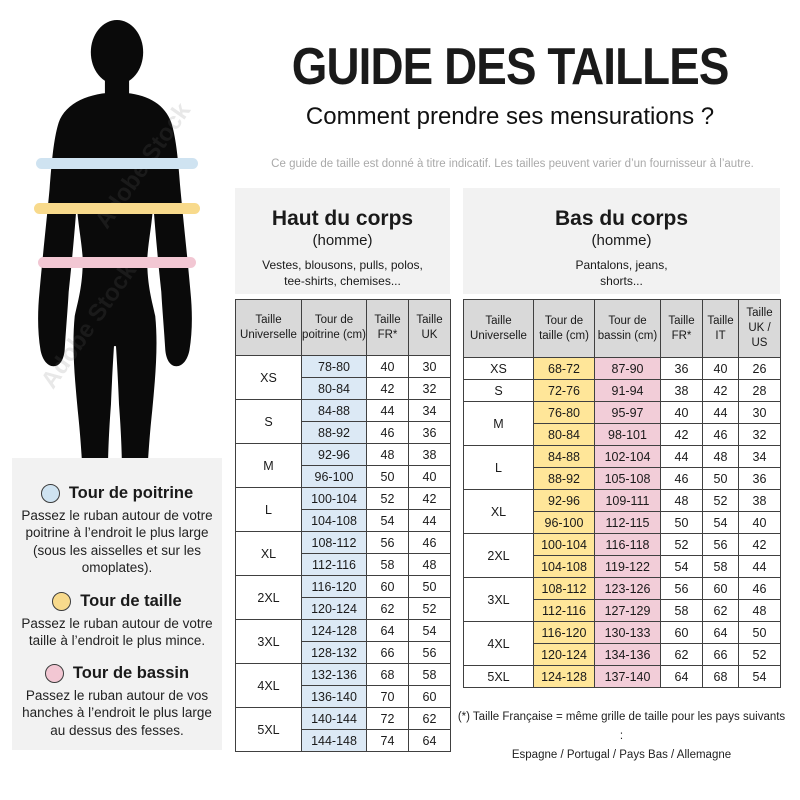 This screenshot has height=800, width=800. Describe the element at coordinates (564, 328) in the screenshot. I see `column-header: Tour de taille (cm)` at that location.